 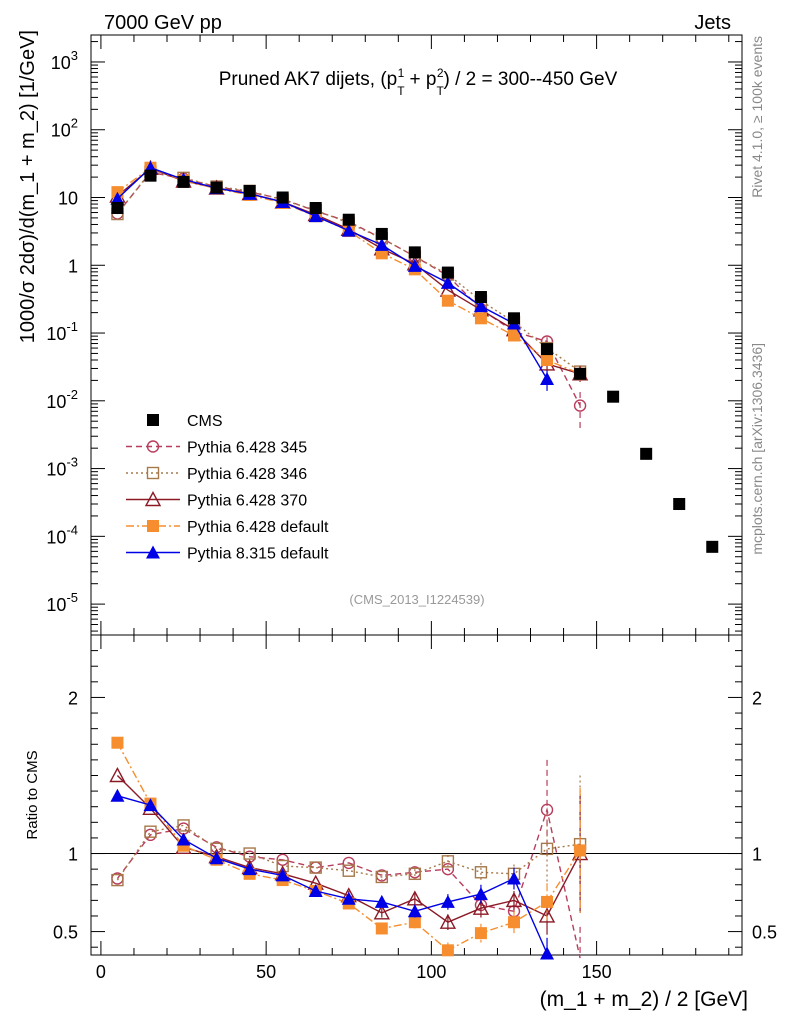 I want to click on y-tick-label: 10³, so click(x=64, y=60).